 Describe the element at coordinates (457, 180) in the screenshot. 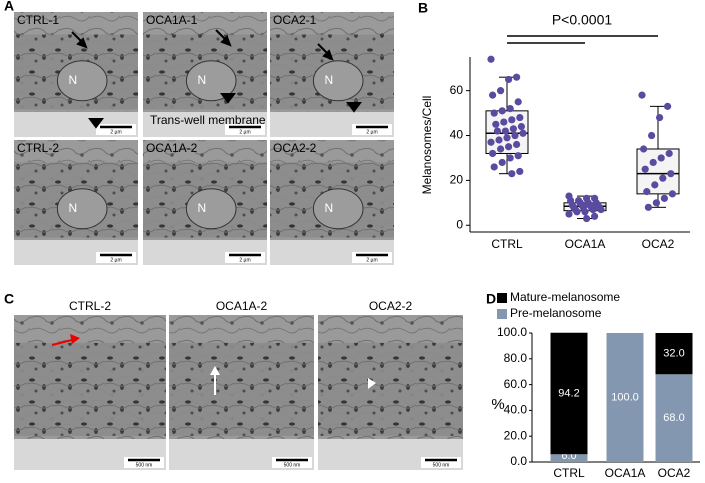

I see `y-tick-label: 20` at that location.